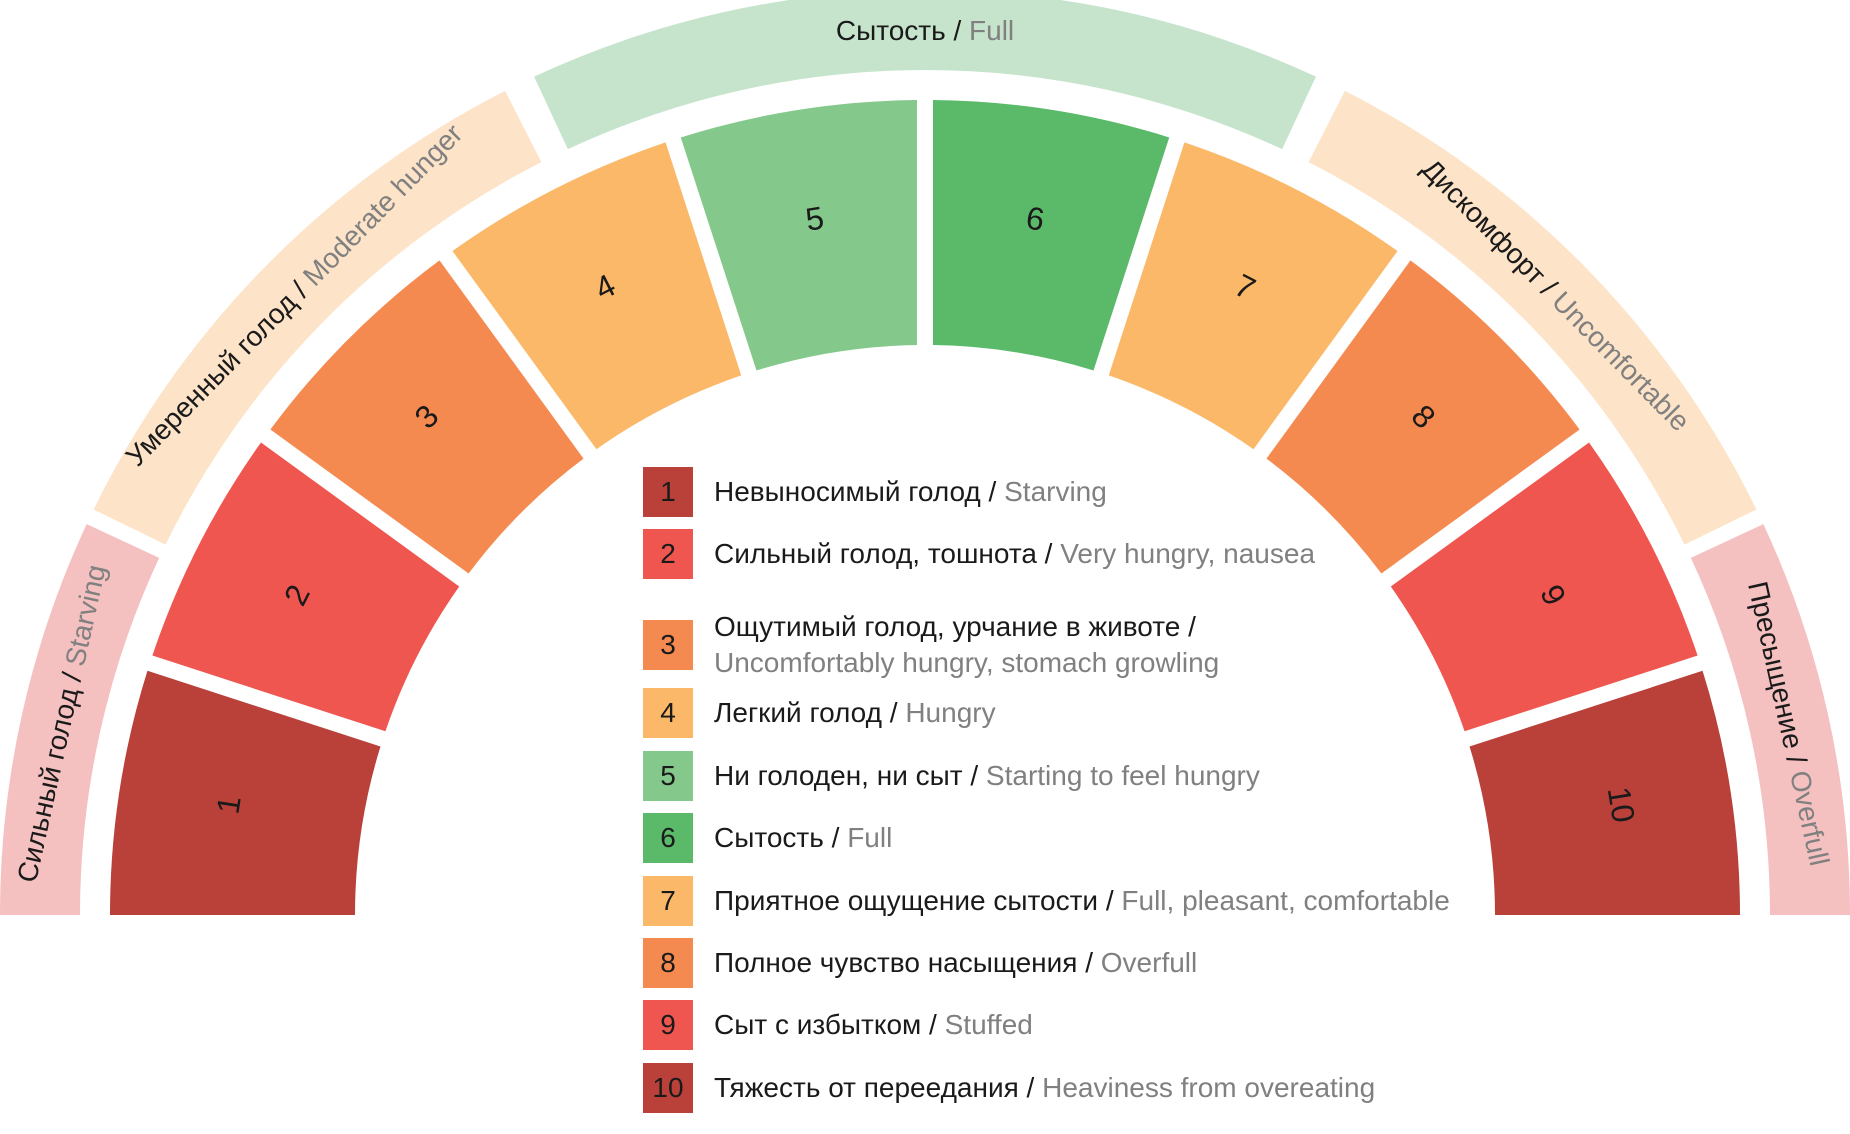  I want to click on legend-number: 6, so click(668, 837).